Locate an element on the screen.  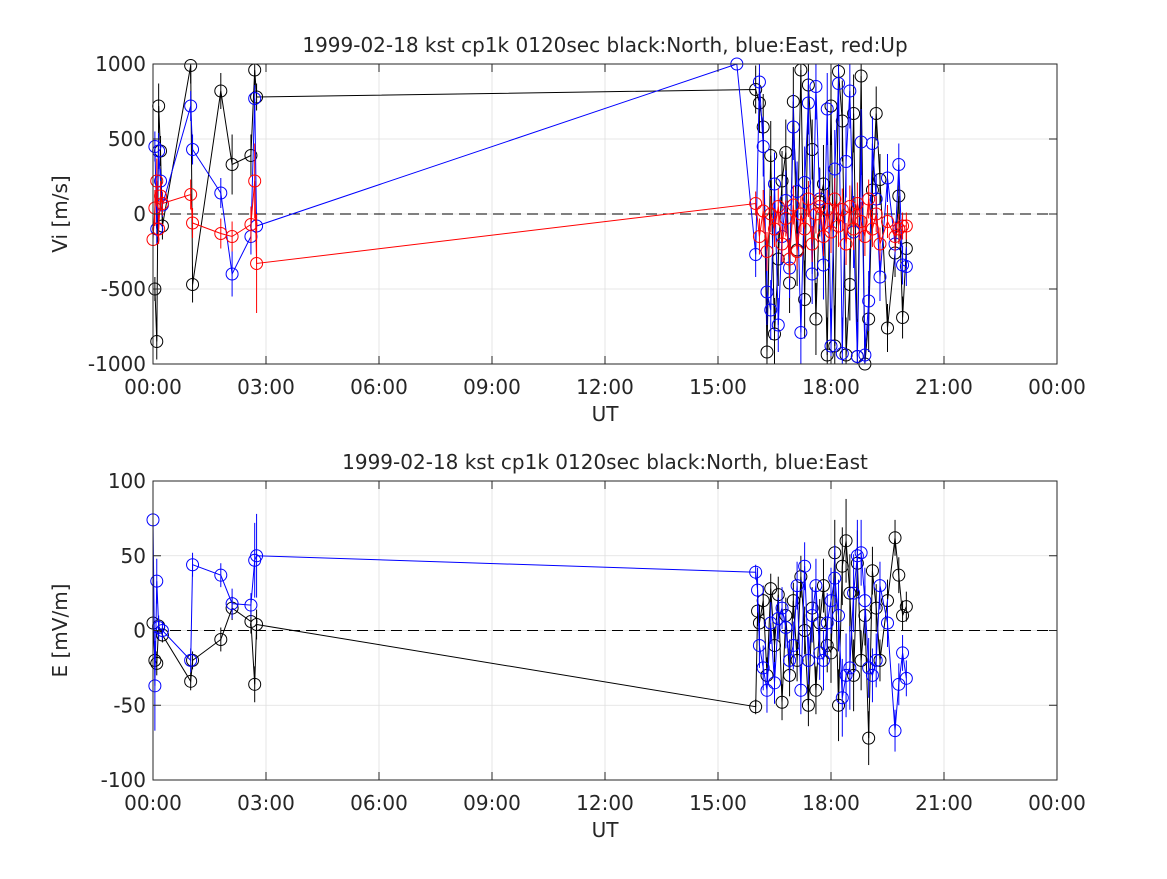
y-axis-label: Vi [m/s] is located at coordinates (60, 213).